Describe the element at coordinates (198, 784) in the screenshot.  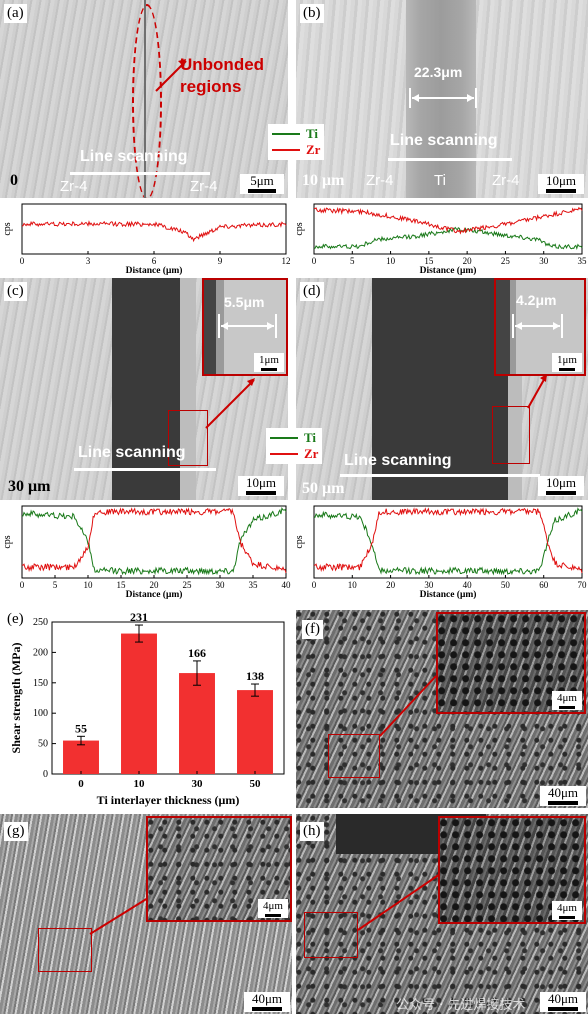
I see `x-tick-label: 30` at that location.